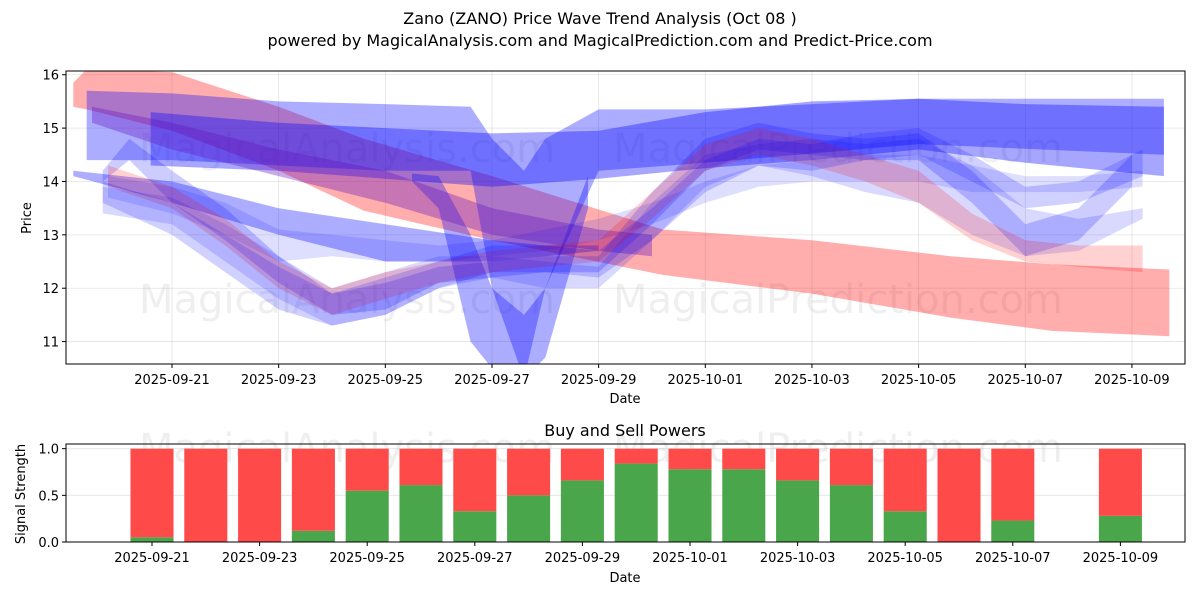 The height and width of the screenshot is (600, 1200). Describe the element at coordinates (50, 182) in the screenshot. I see `main-y-tick-label: 14` at that location.